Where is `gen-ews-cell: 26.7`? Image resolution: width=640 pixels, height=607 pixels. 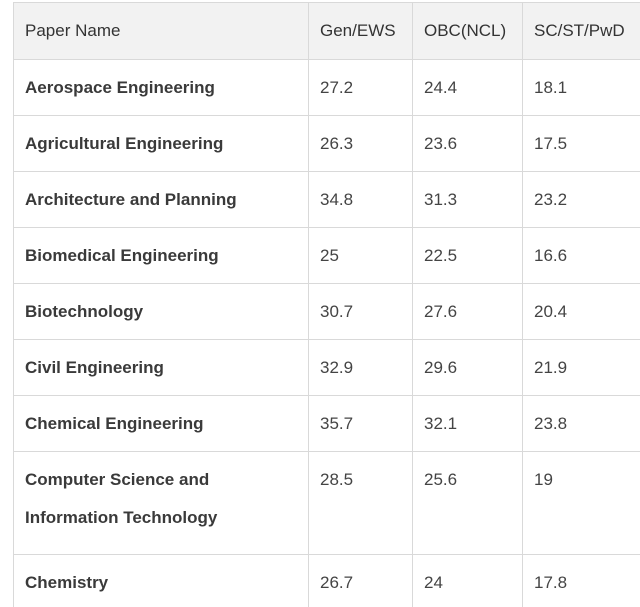 gen-ews-cell: 26.7 is located at coordinates (360, 580).